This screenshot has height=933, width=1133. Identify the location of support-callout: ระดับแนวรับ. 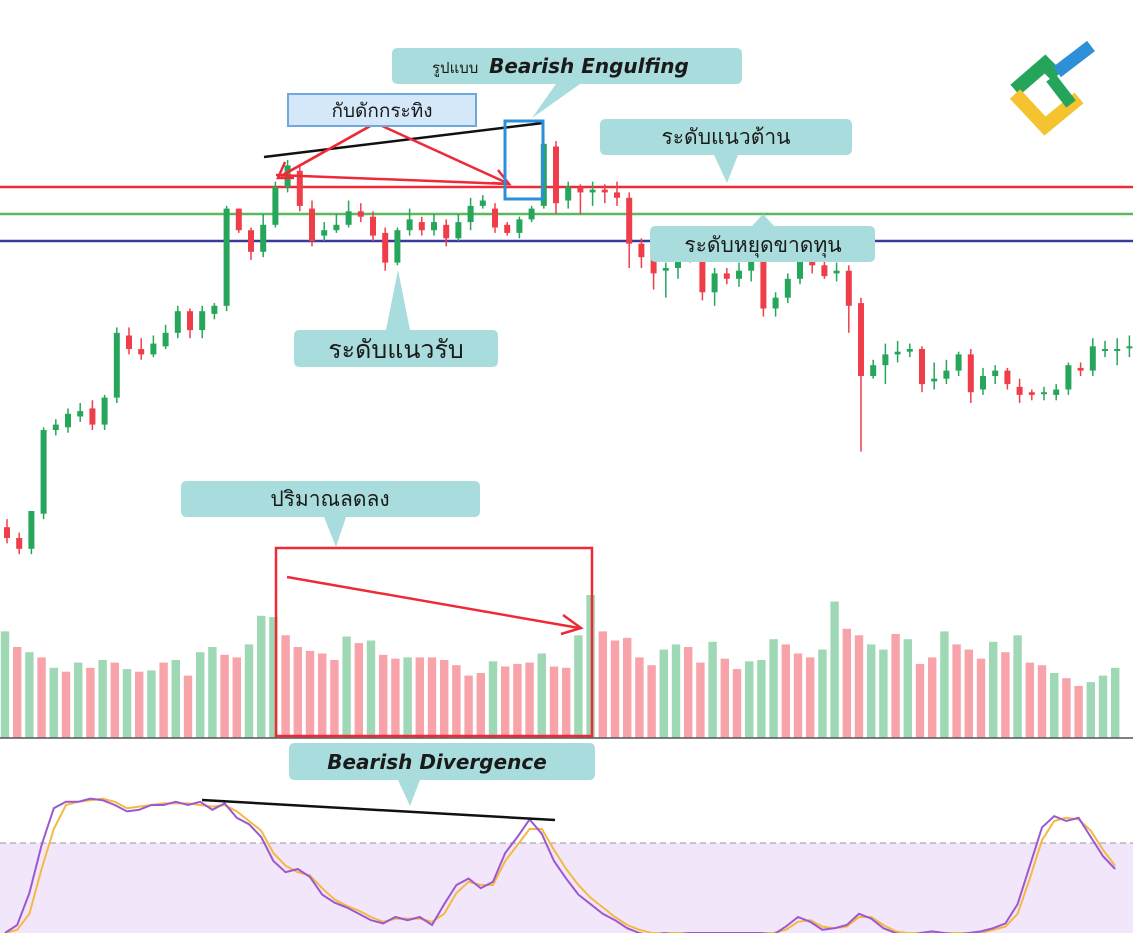
(396, 318).